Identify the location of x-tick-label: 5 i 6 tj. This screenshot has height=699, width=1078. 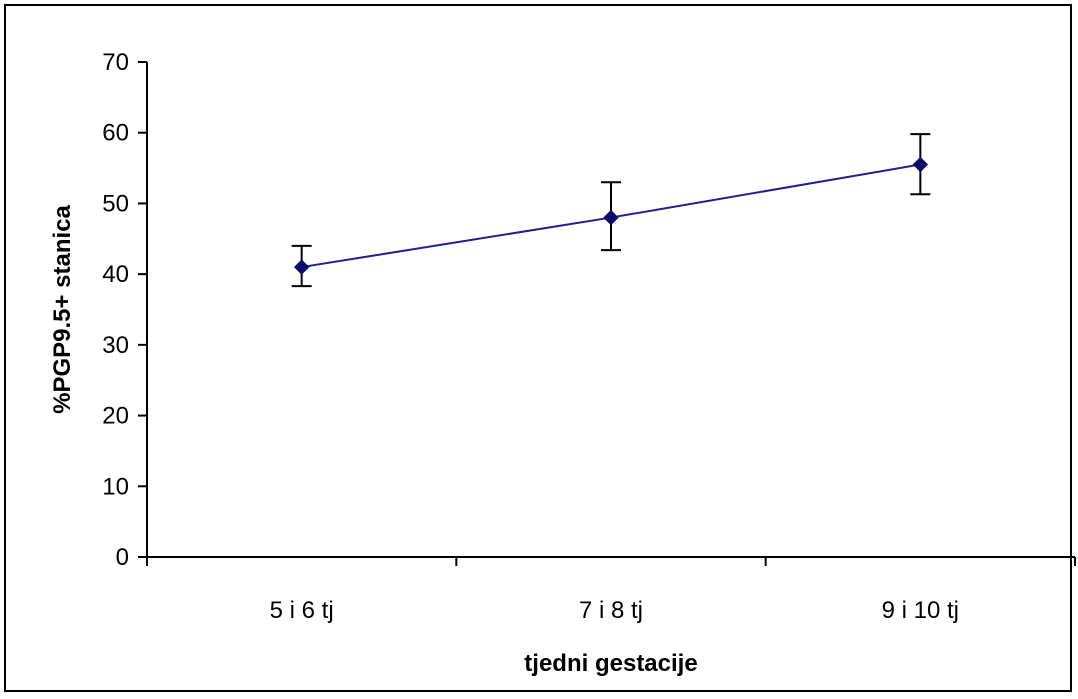
(302, 610).